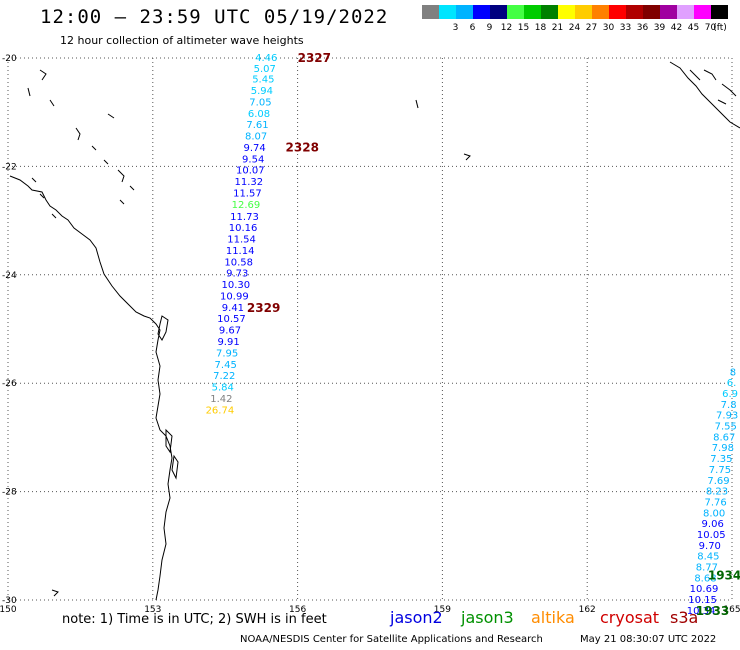  I want to click on scale-unit: (ft), so click(720, 28).